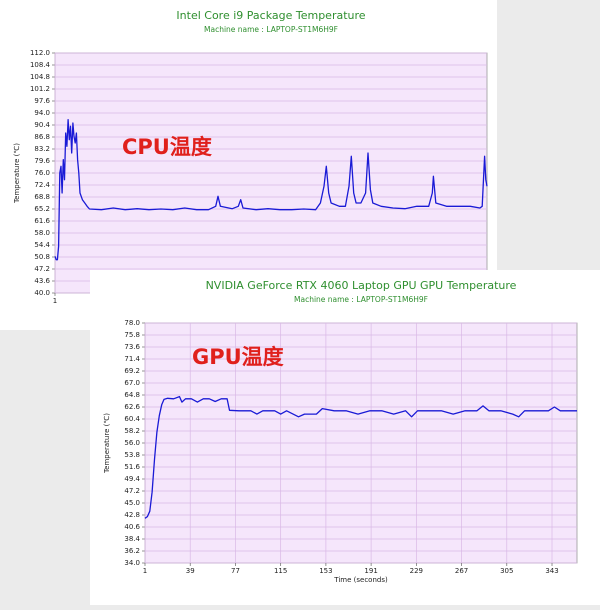 This screenshot has height=610, width=600. I want to click on y-tick-label: 72.4, so click(42, 185).